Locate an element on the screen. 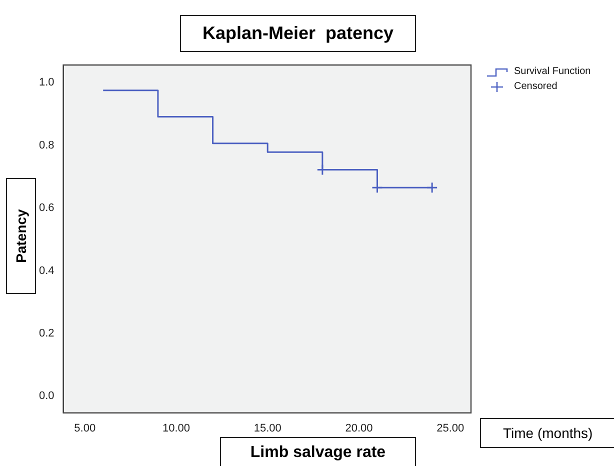  legend-label: Survival Function is located at coordinates (552, 71).